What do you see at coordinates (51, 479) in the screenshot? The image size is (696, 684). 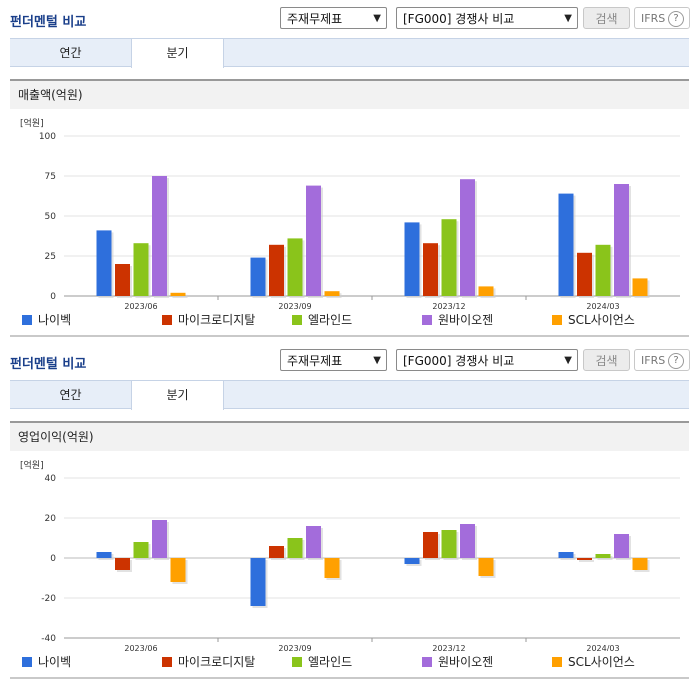 I see `y-tick-label: 40` at bounding box center [51, 479].